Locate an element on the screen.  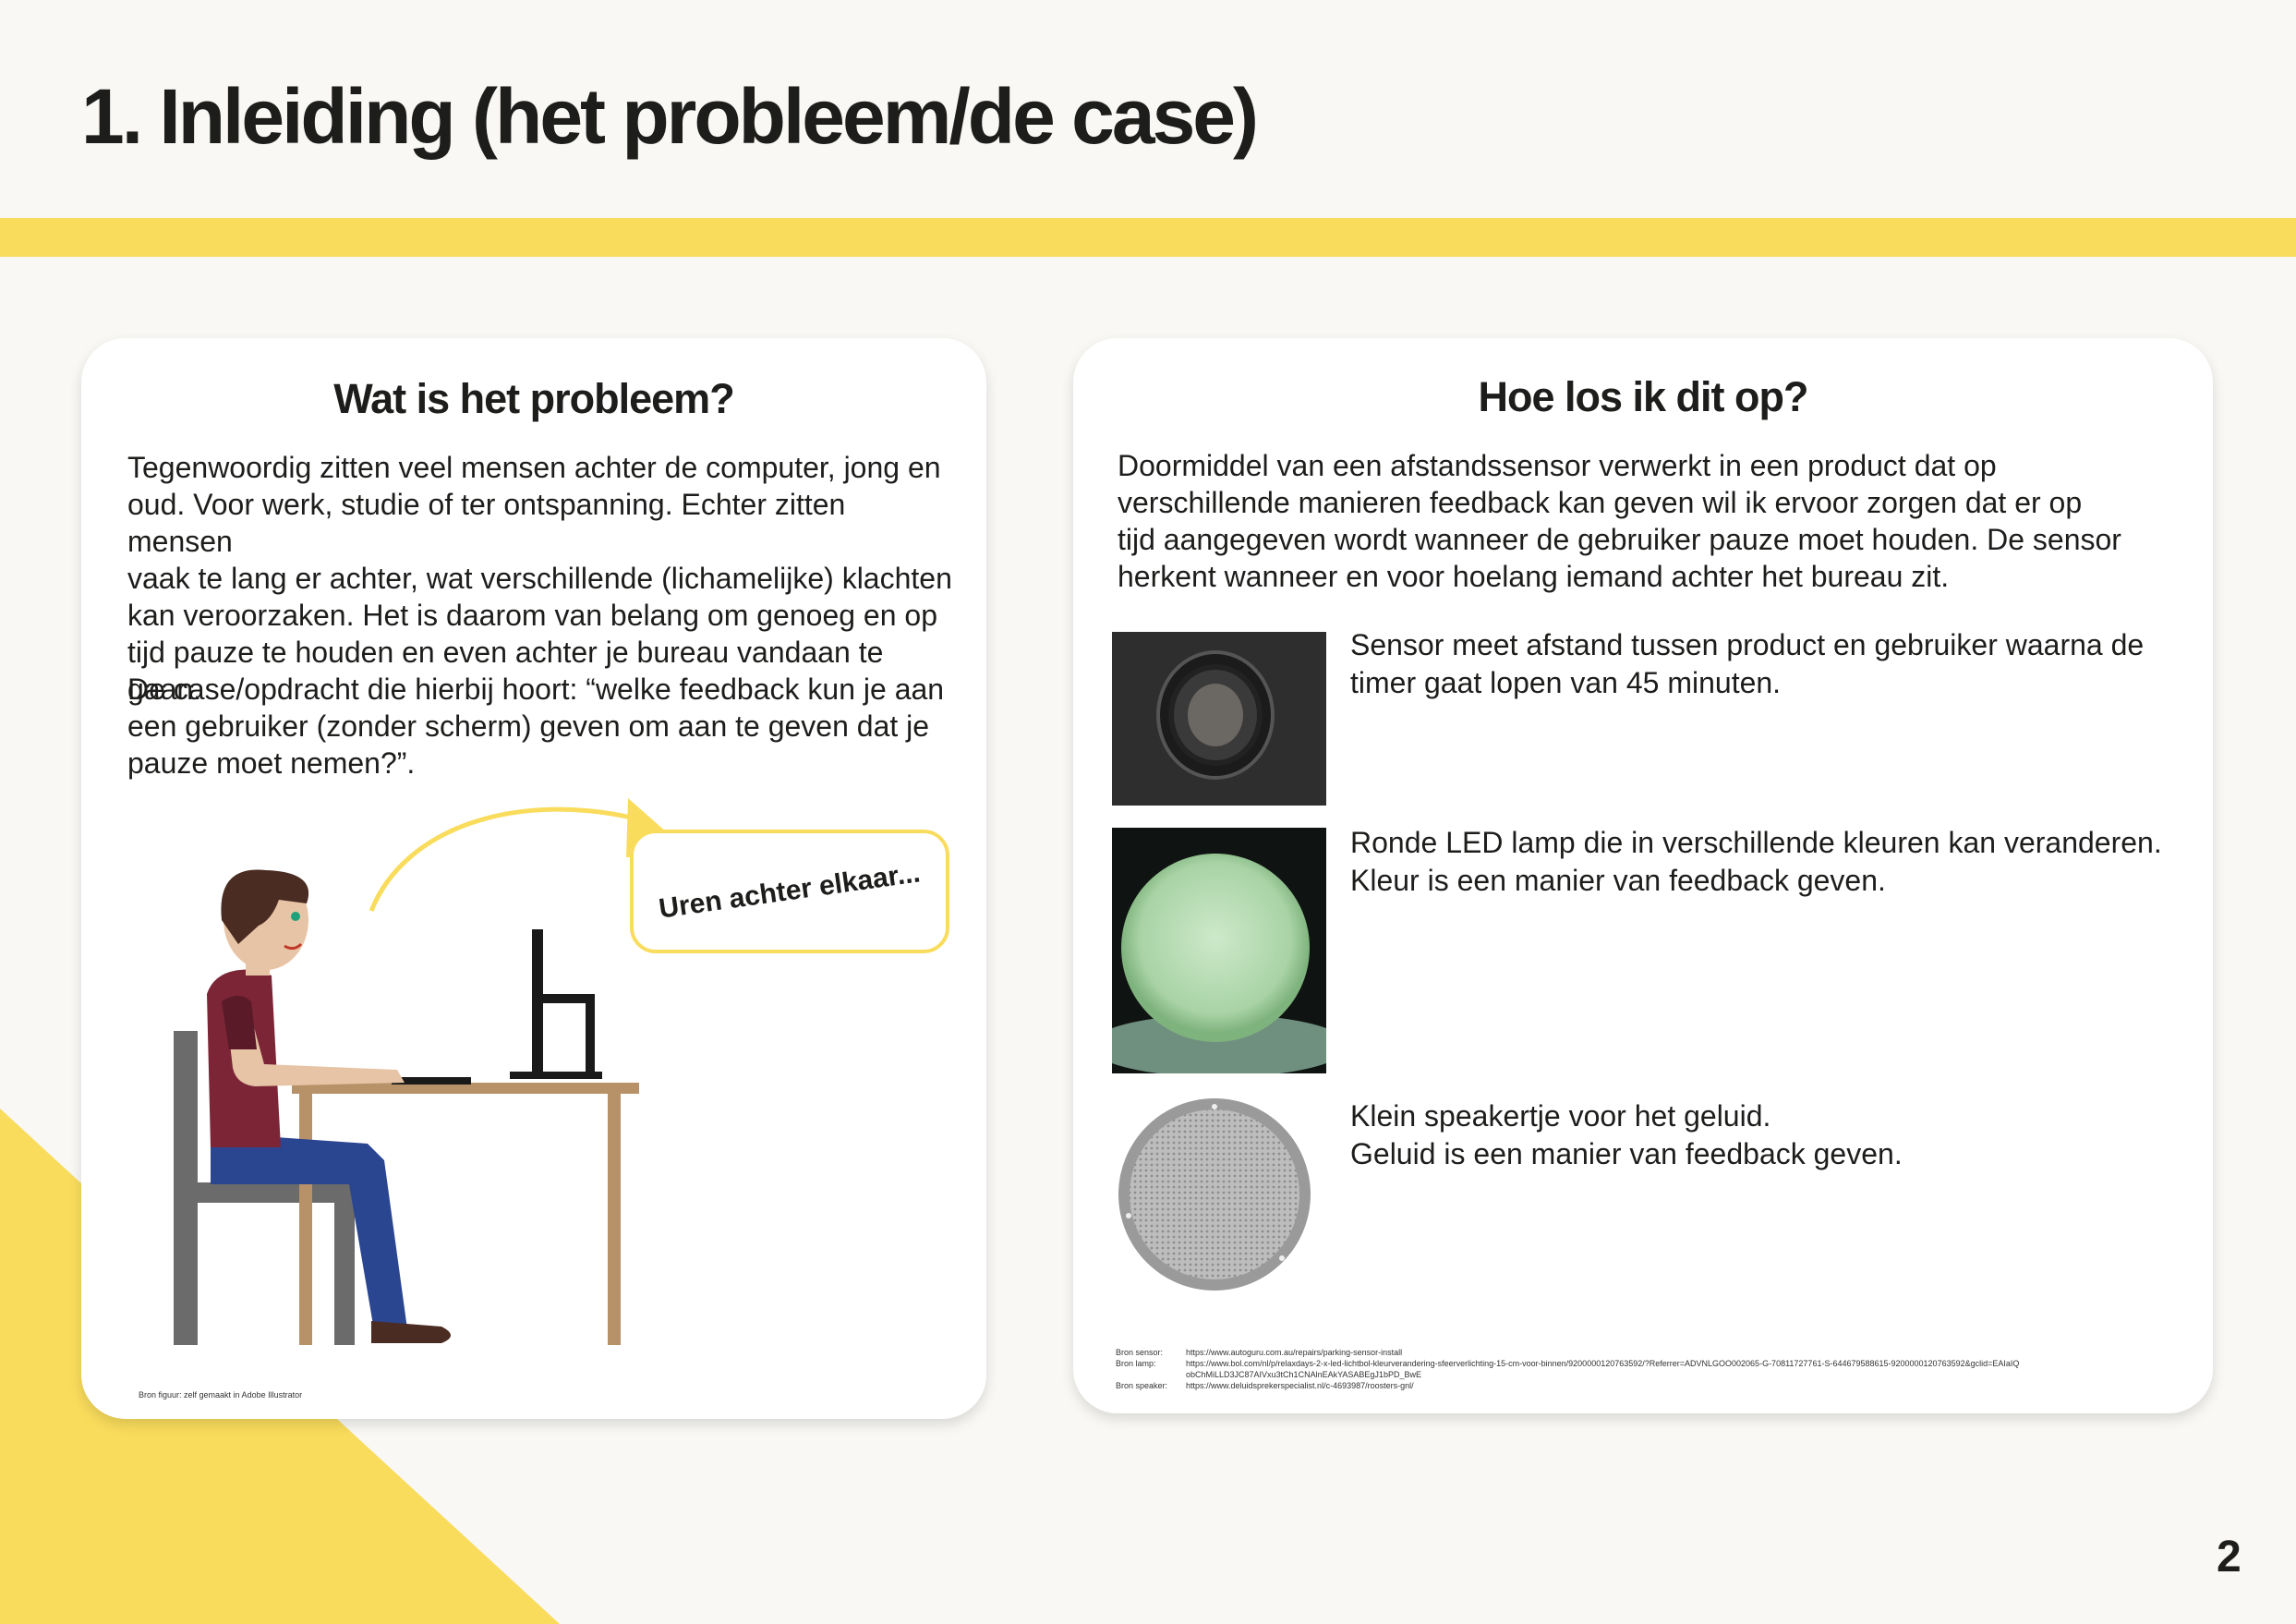
source-label: Bron sensor: is located at coordinates (1140, 1352).